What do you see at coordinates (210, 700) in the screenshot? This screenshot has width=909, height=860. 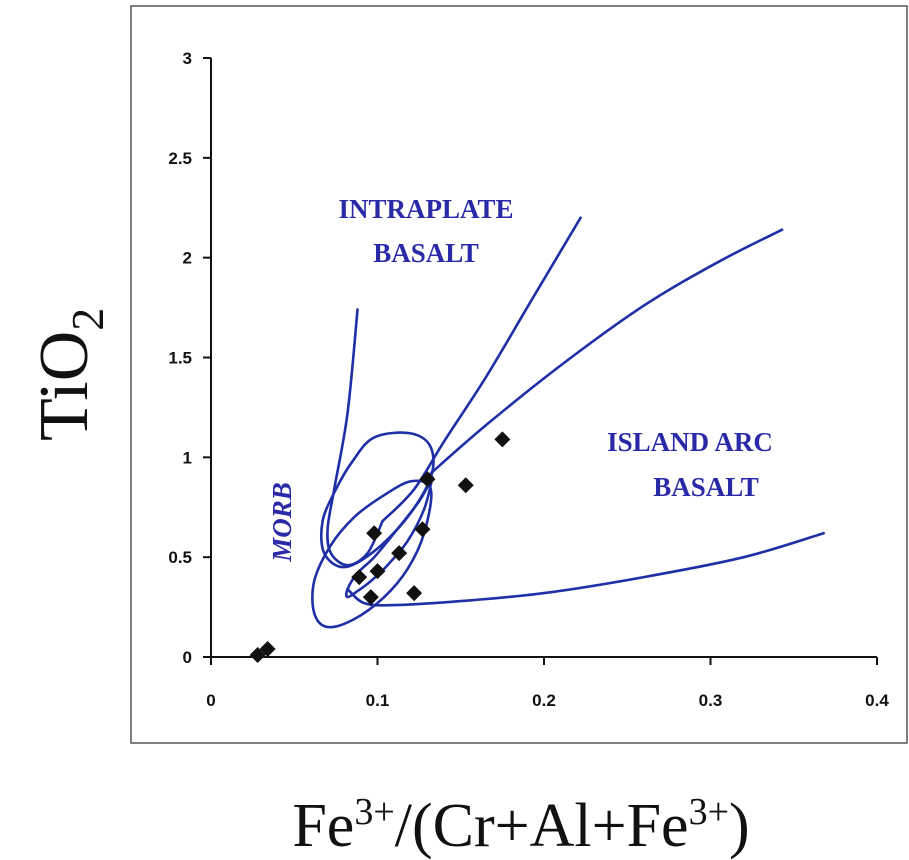 I see `x-tick-label: 0` at bounding box center [210, 700].